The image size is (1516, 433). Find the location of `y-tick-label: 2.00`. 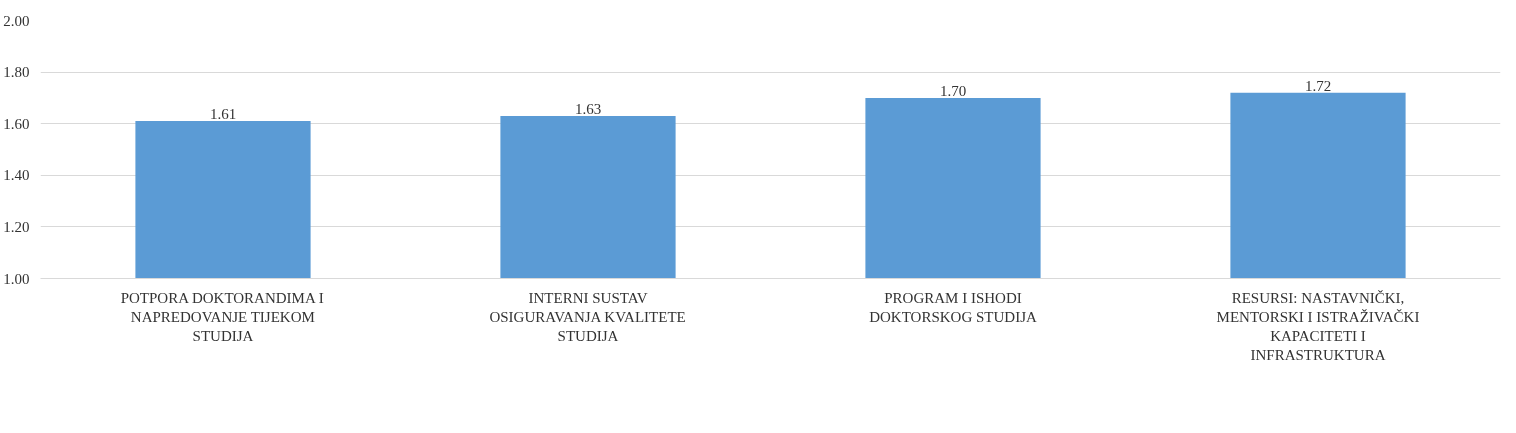

y-tick-label: 2.00 is located at coordinates (16, 20).